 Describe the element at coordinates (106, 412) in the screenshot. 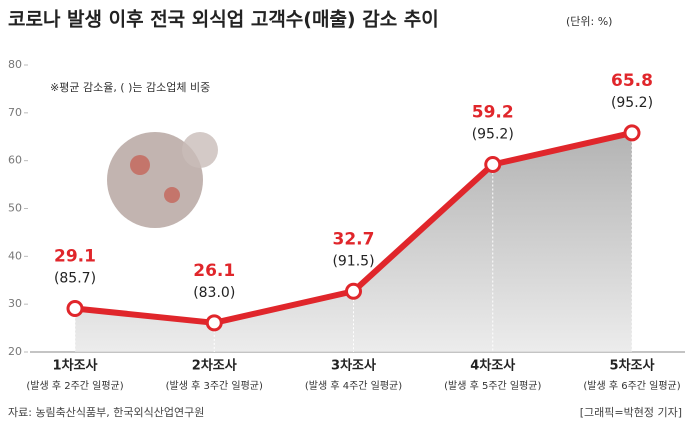

I see `source: 자료: 농림축산식품부, 한국외식산업연구원` at that location.